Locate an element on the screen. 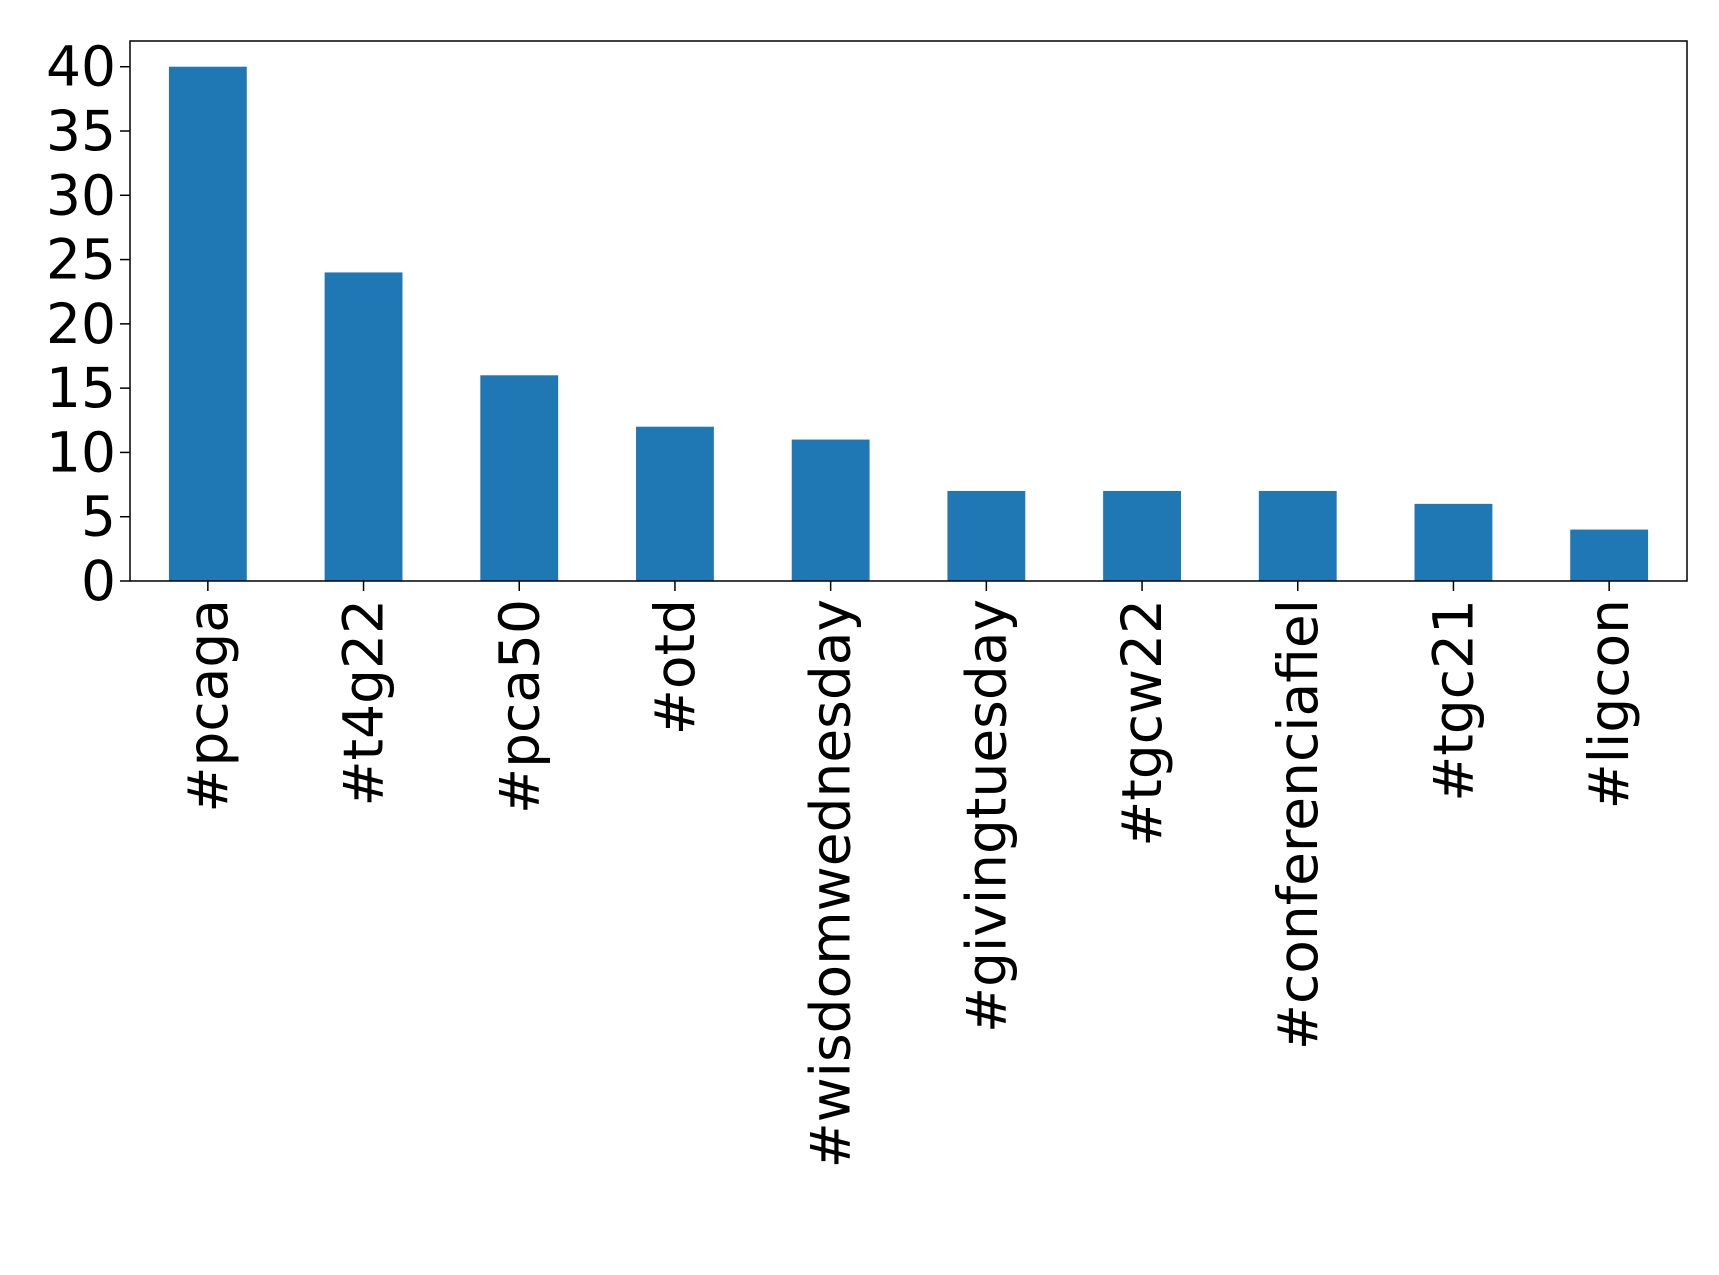  x-tick-label: #conferenciafiel is located at coordinates (1298, 824).